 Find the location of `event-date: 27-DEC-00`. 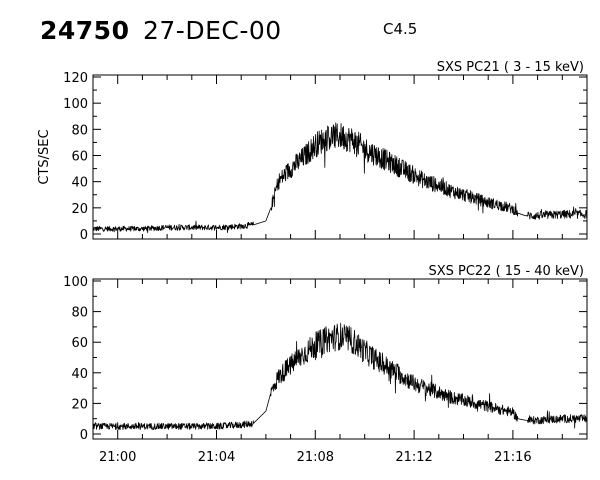

event-date: 27-DEC-00 is located at coordinates (212, 30).